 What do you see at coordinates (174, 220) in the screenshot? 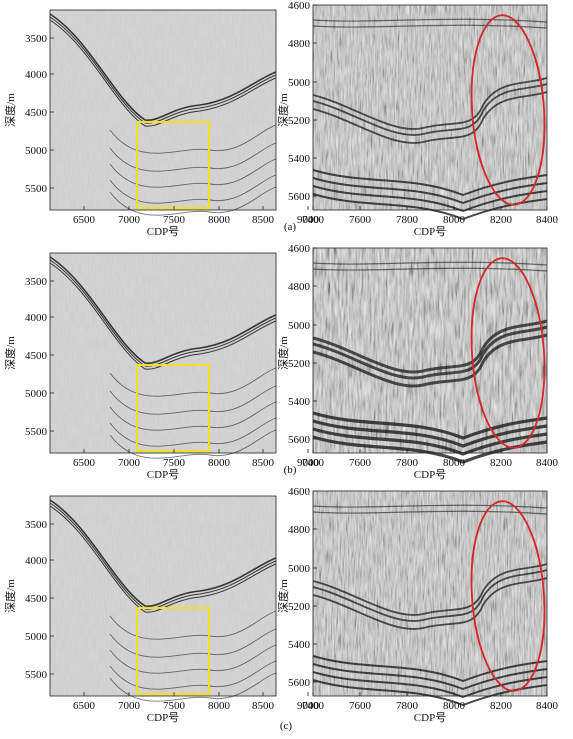
I see `x-tick-label: 7500` at bounding box center [174, 220].